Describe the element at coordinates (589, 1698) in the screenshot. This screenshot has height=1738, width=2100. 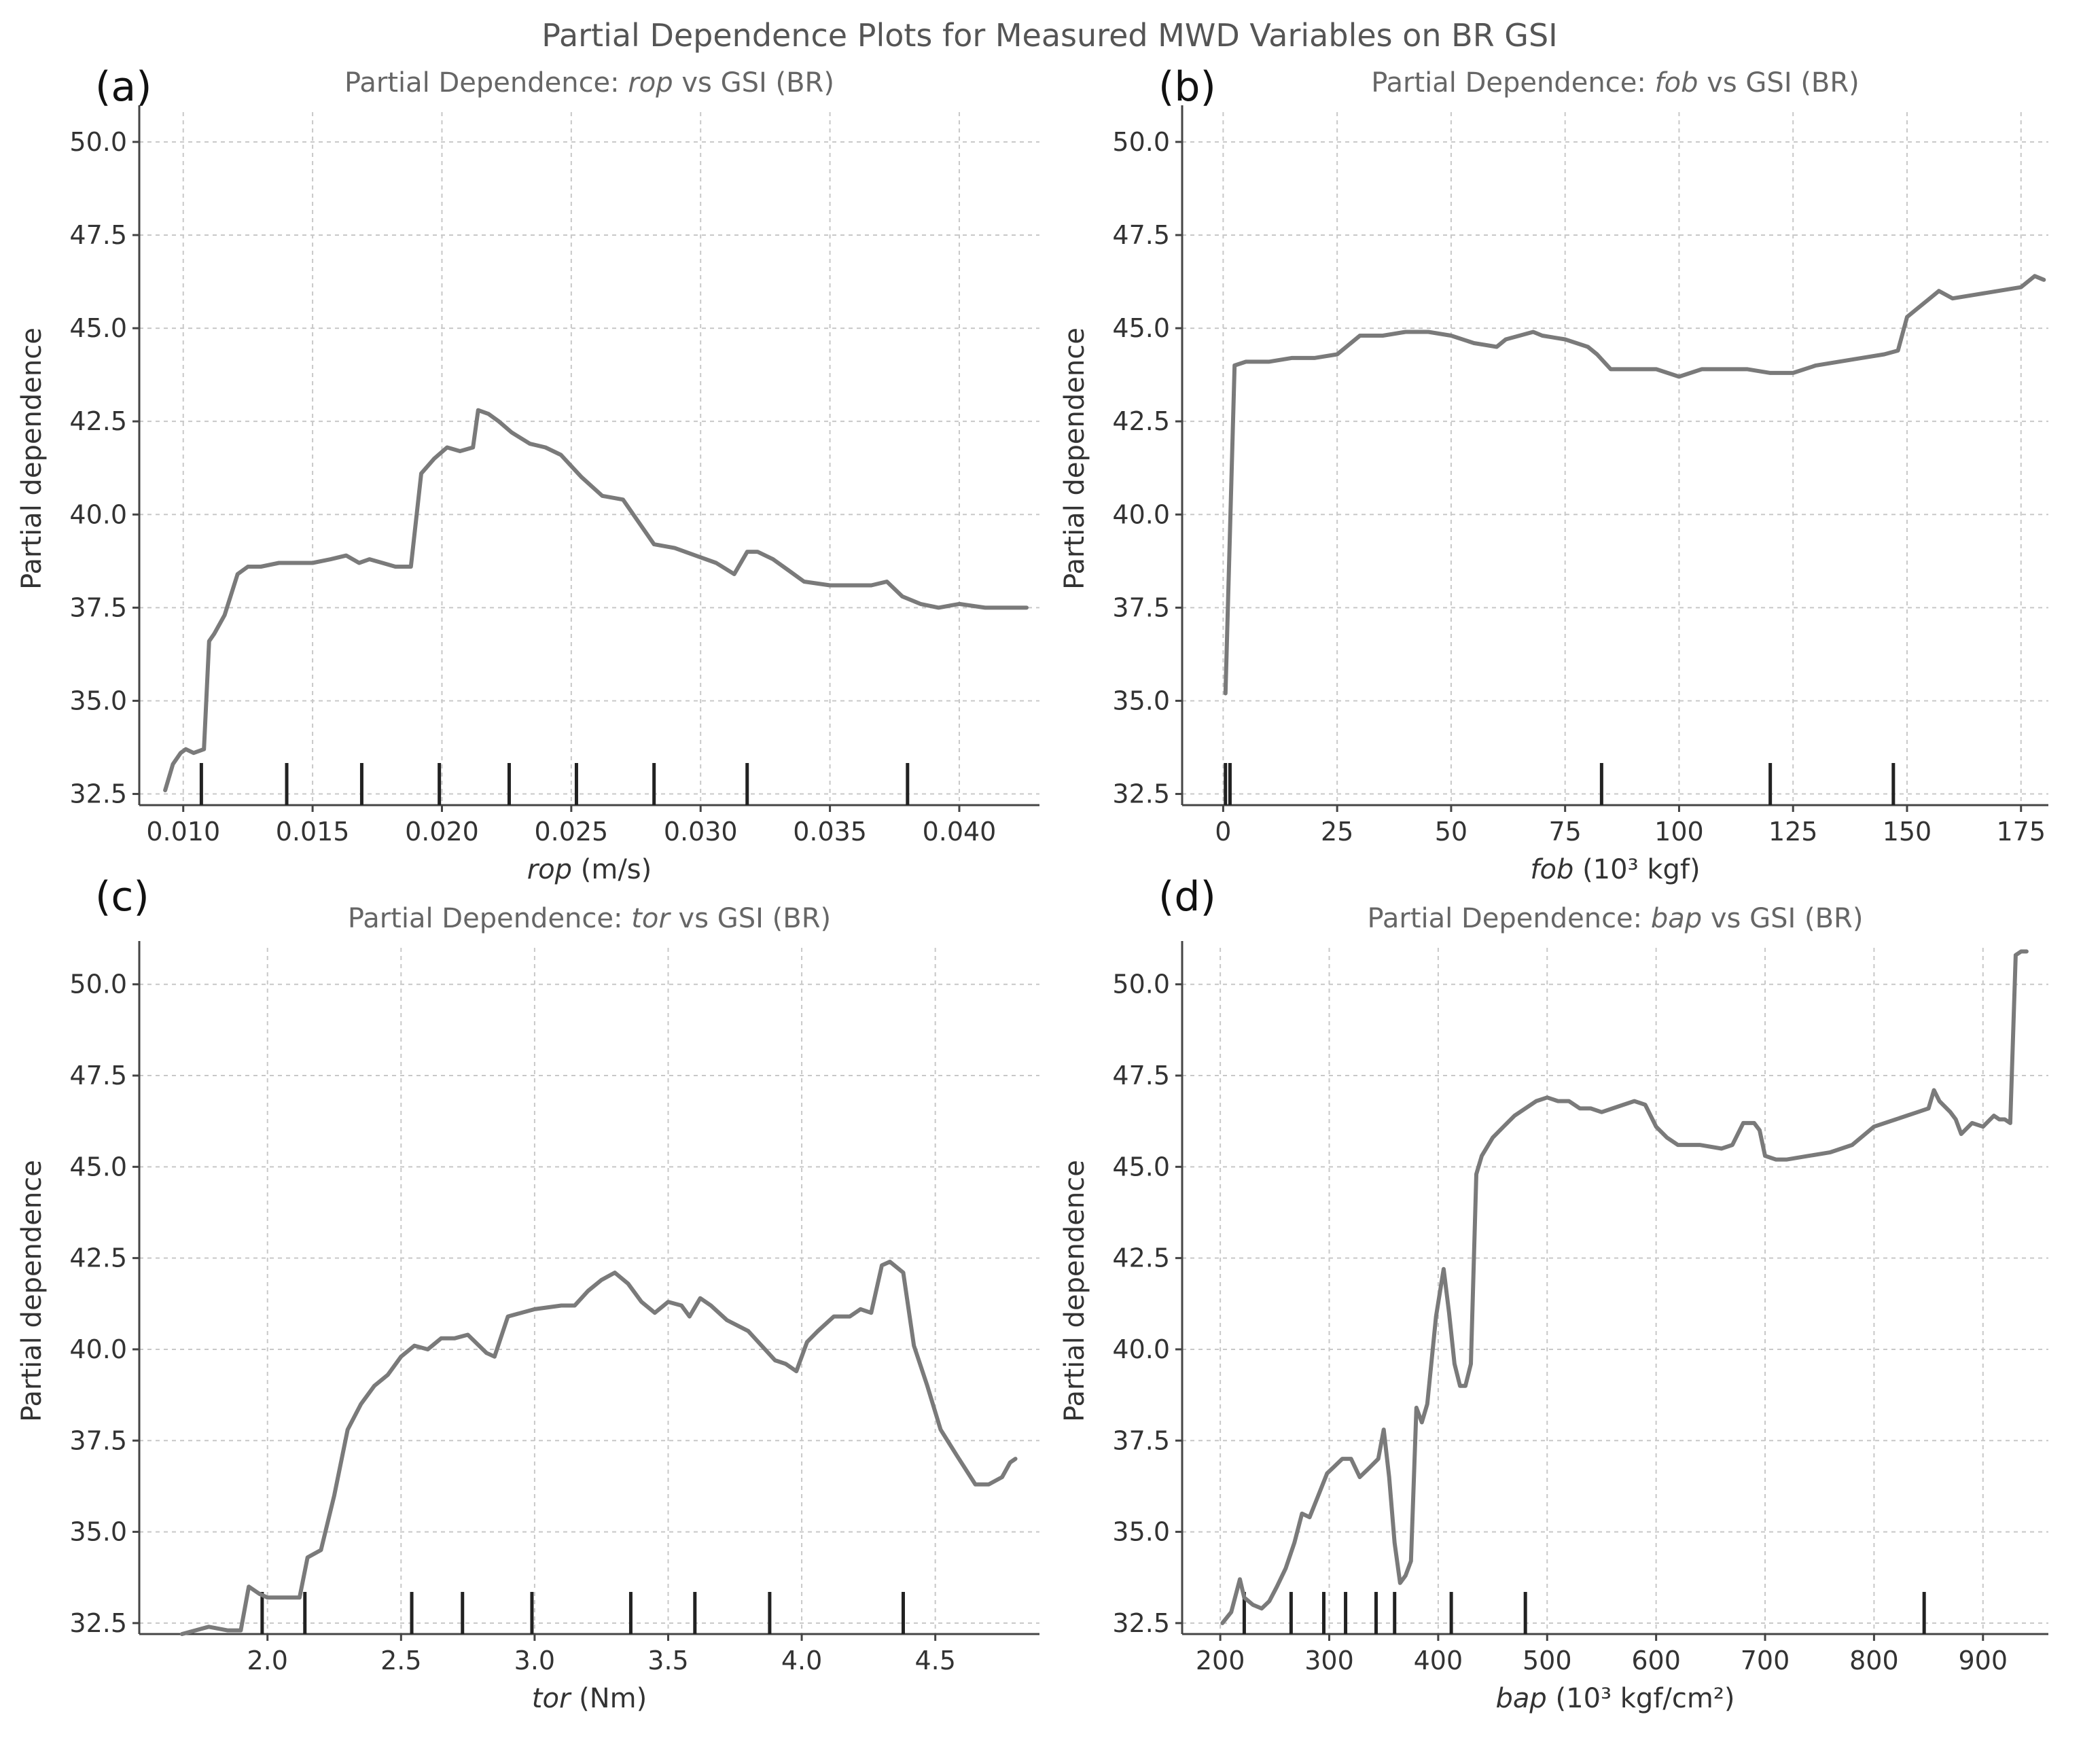
I see `x-axis-label: tor (Nm)` at that location.